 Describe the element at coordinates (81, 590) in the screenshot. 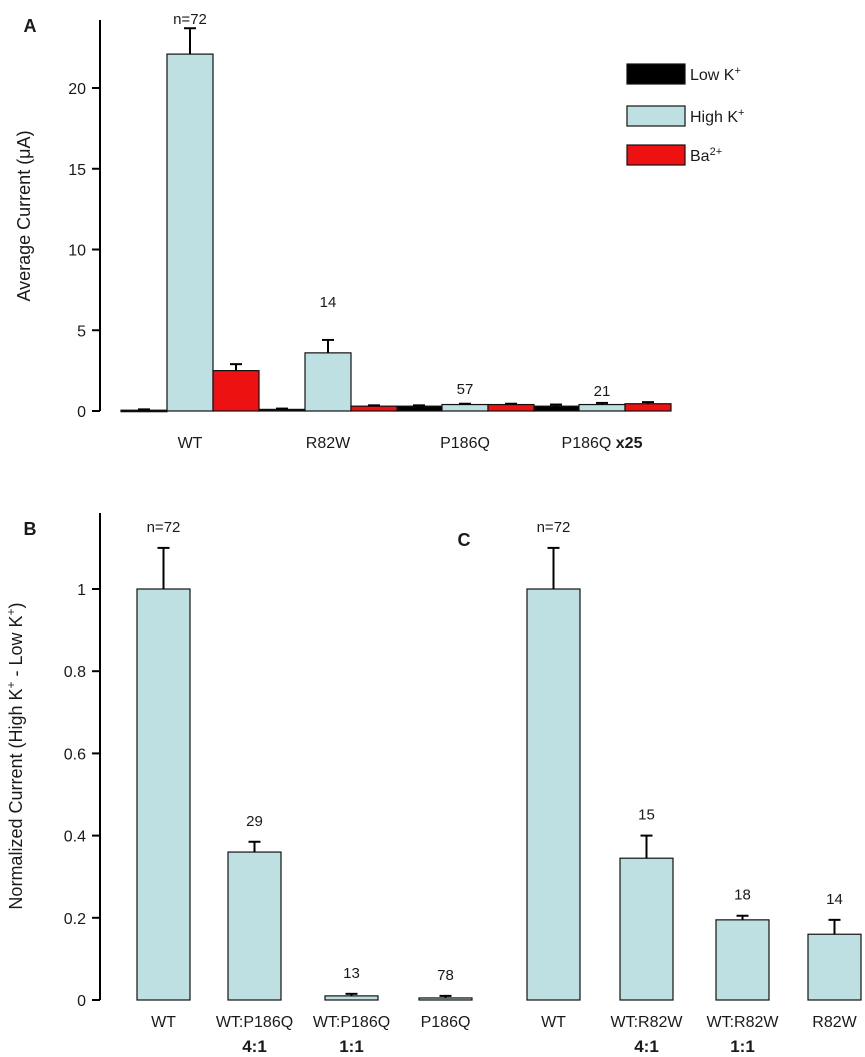

I see `panel-b-ytick-label: 1` at that location.